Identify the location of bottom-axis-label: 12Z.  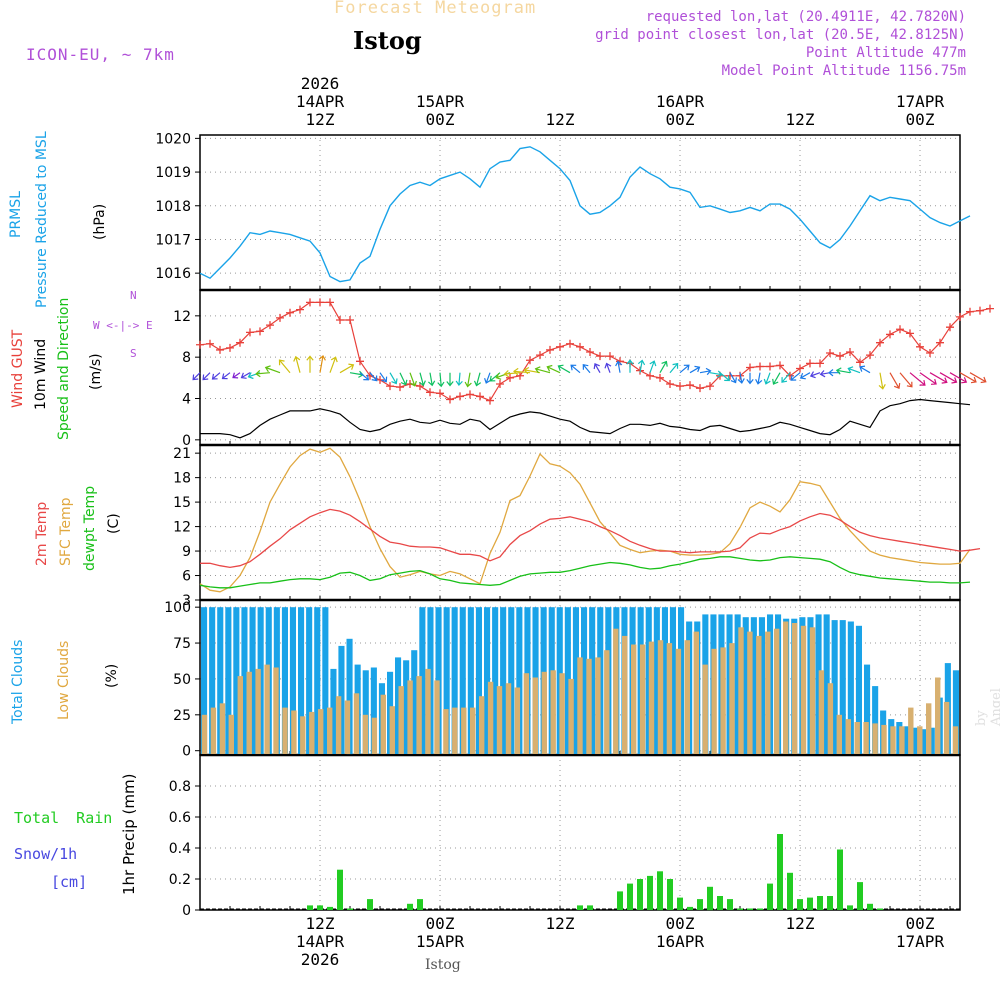
(800, 923).